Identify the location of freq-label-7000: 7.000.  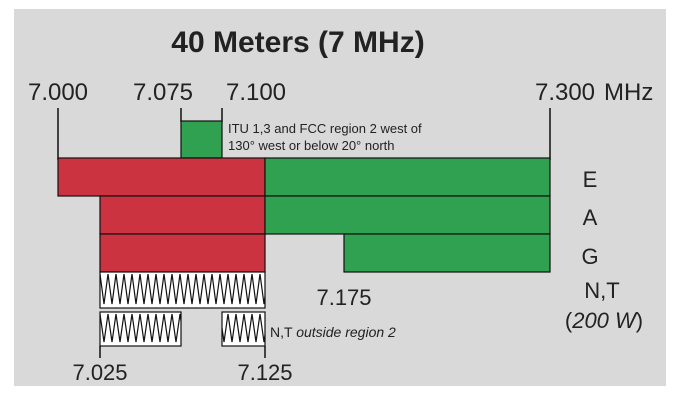
(58, 92).